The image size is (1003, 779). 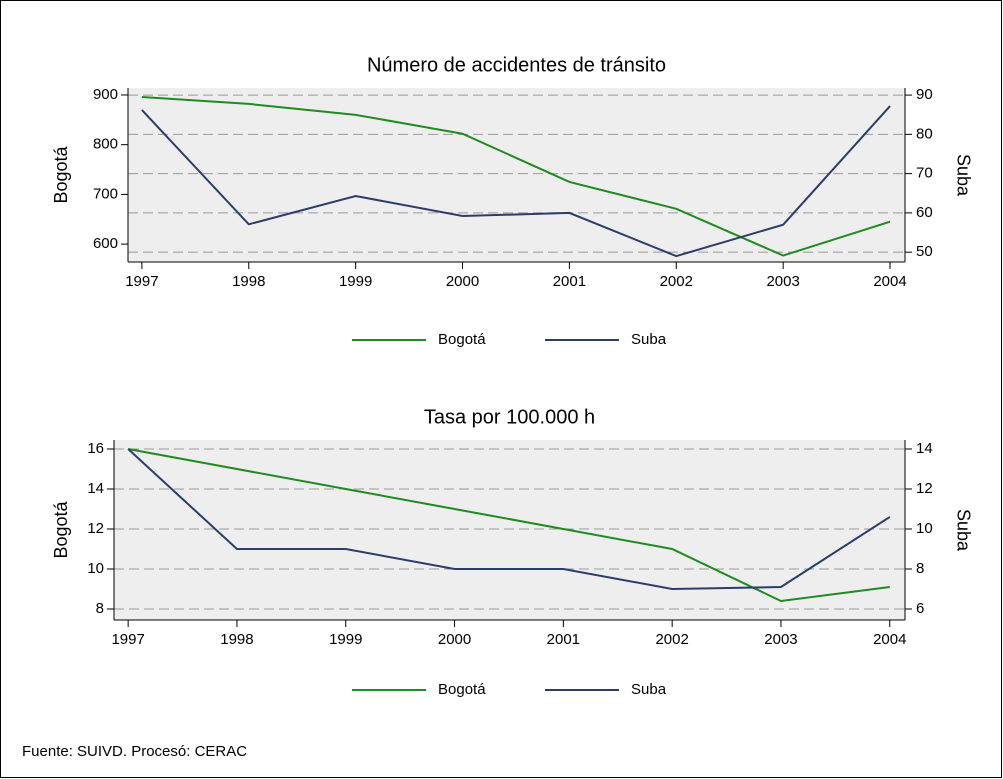 I want to click on y2-tick-label: 70, so click(x=924, y=173).